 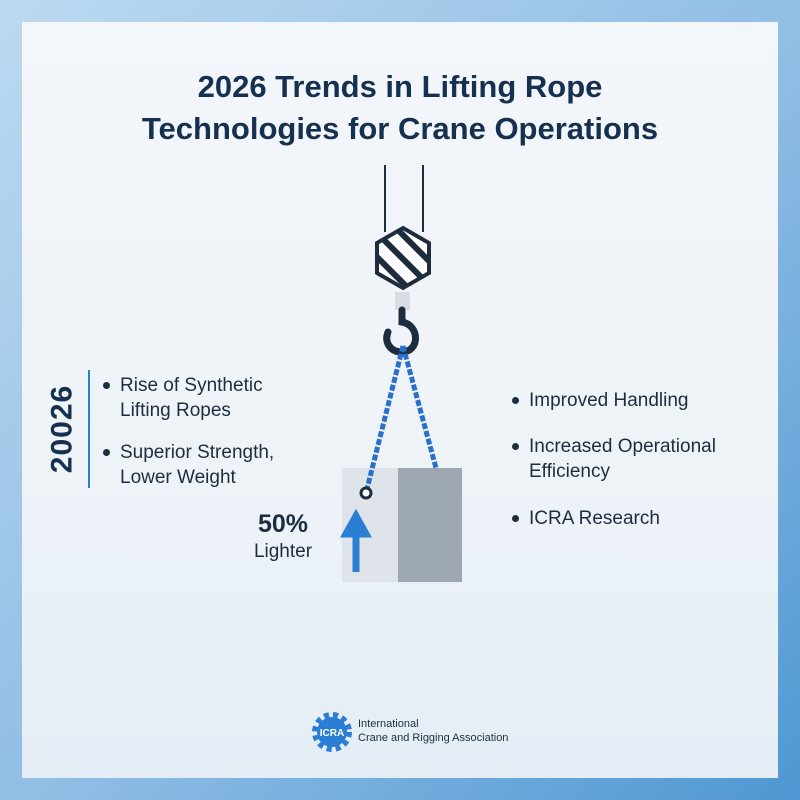 What do you see at coordinates (366, 493) in the screenshot?
I see `rope-anchor` at bounding box center [366, 493].